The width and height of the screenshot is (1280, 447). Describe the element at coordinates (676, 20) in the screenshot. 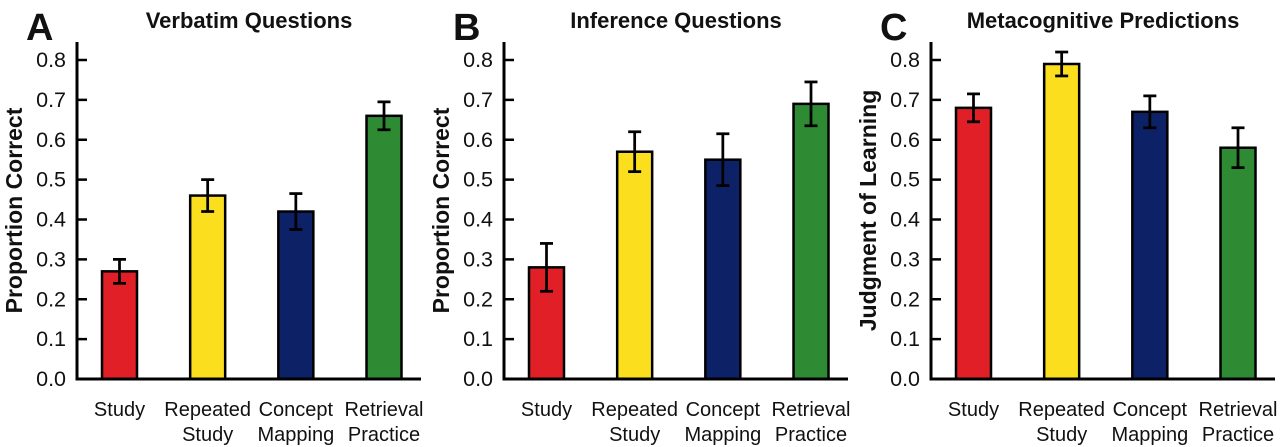

I see `chart-title: Inference Questions` at that location.